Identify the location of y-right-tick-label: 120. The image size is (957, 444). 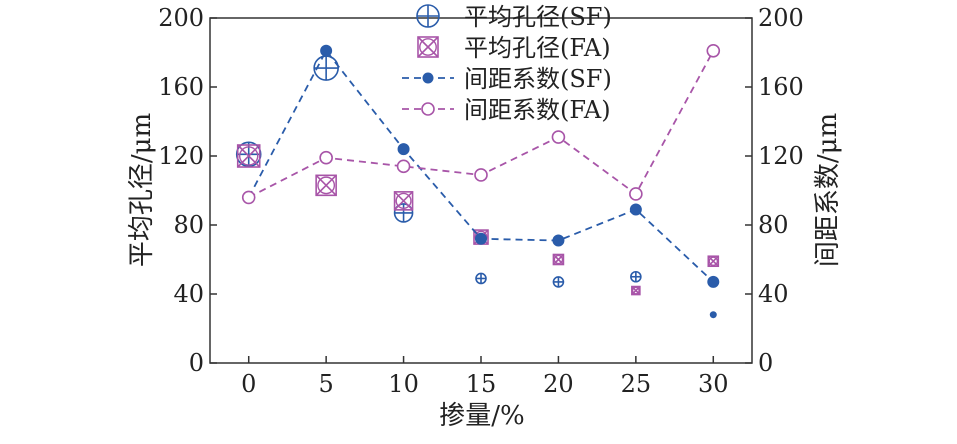
(781, 156).